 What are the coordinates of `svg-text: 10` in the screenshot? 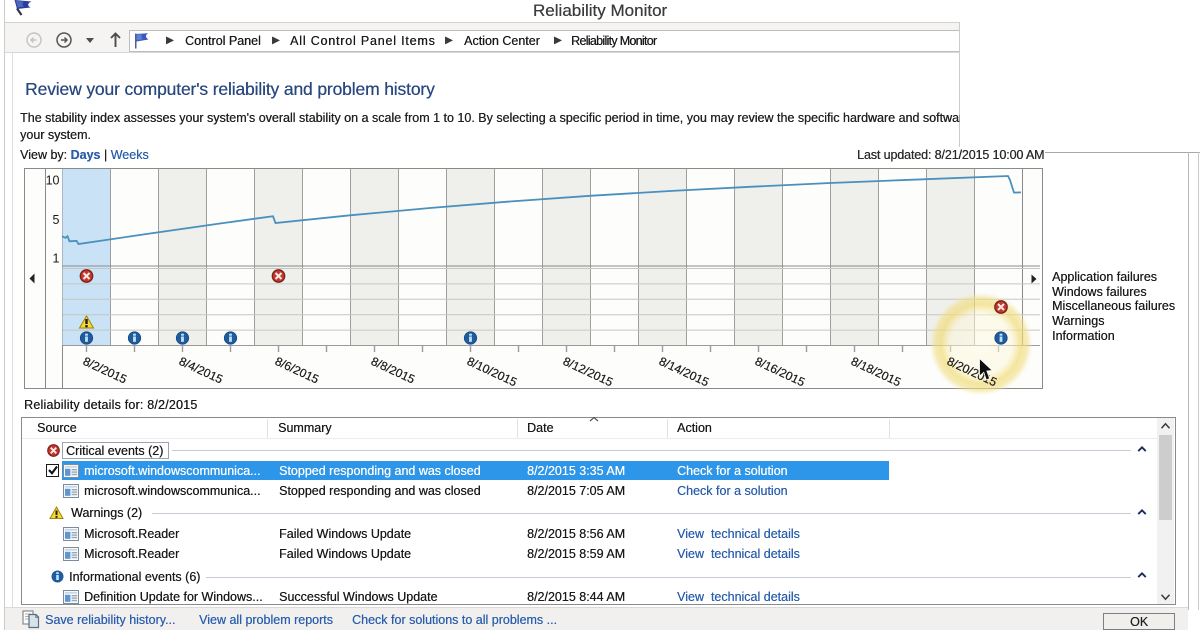 It's located at (53, 181).